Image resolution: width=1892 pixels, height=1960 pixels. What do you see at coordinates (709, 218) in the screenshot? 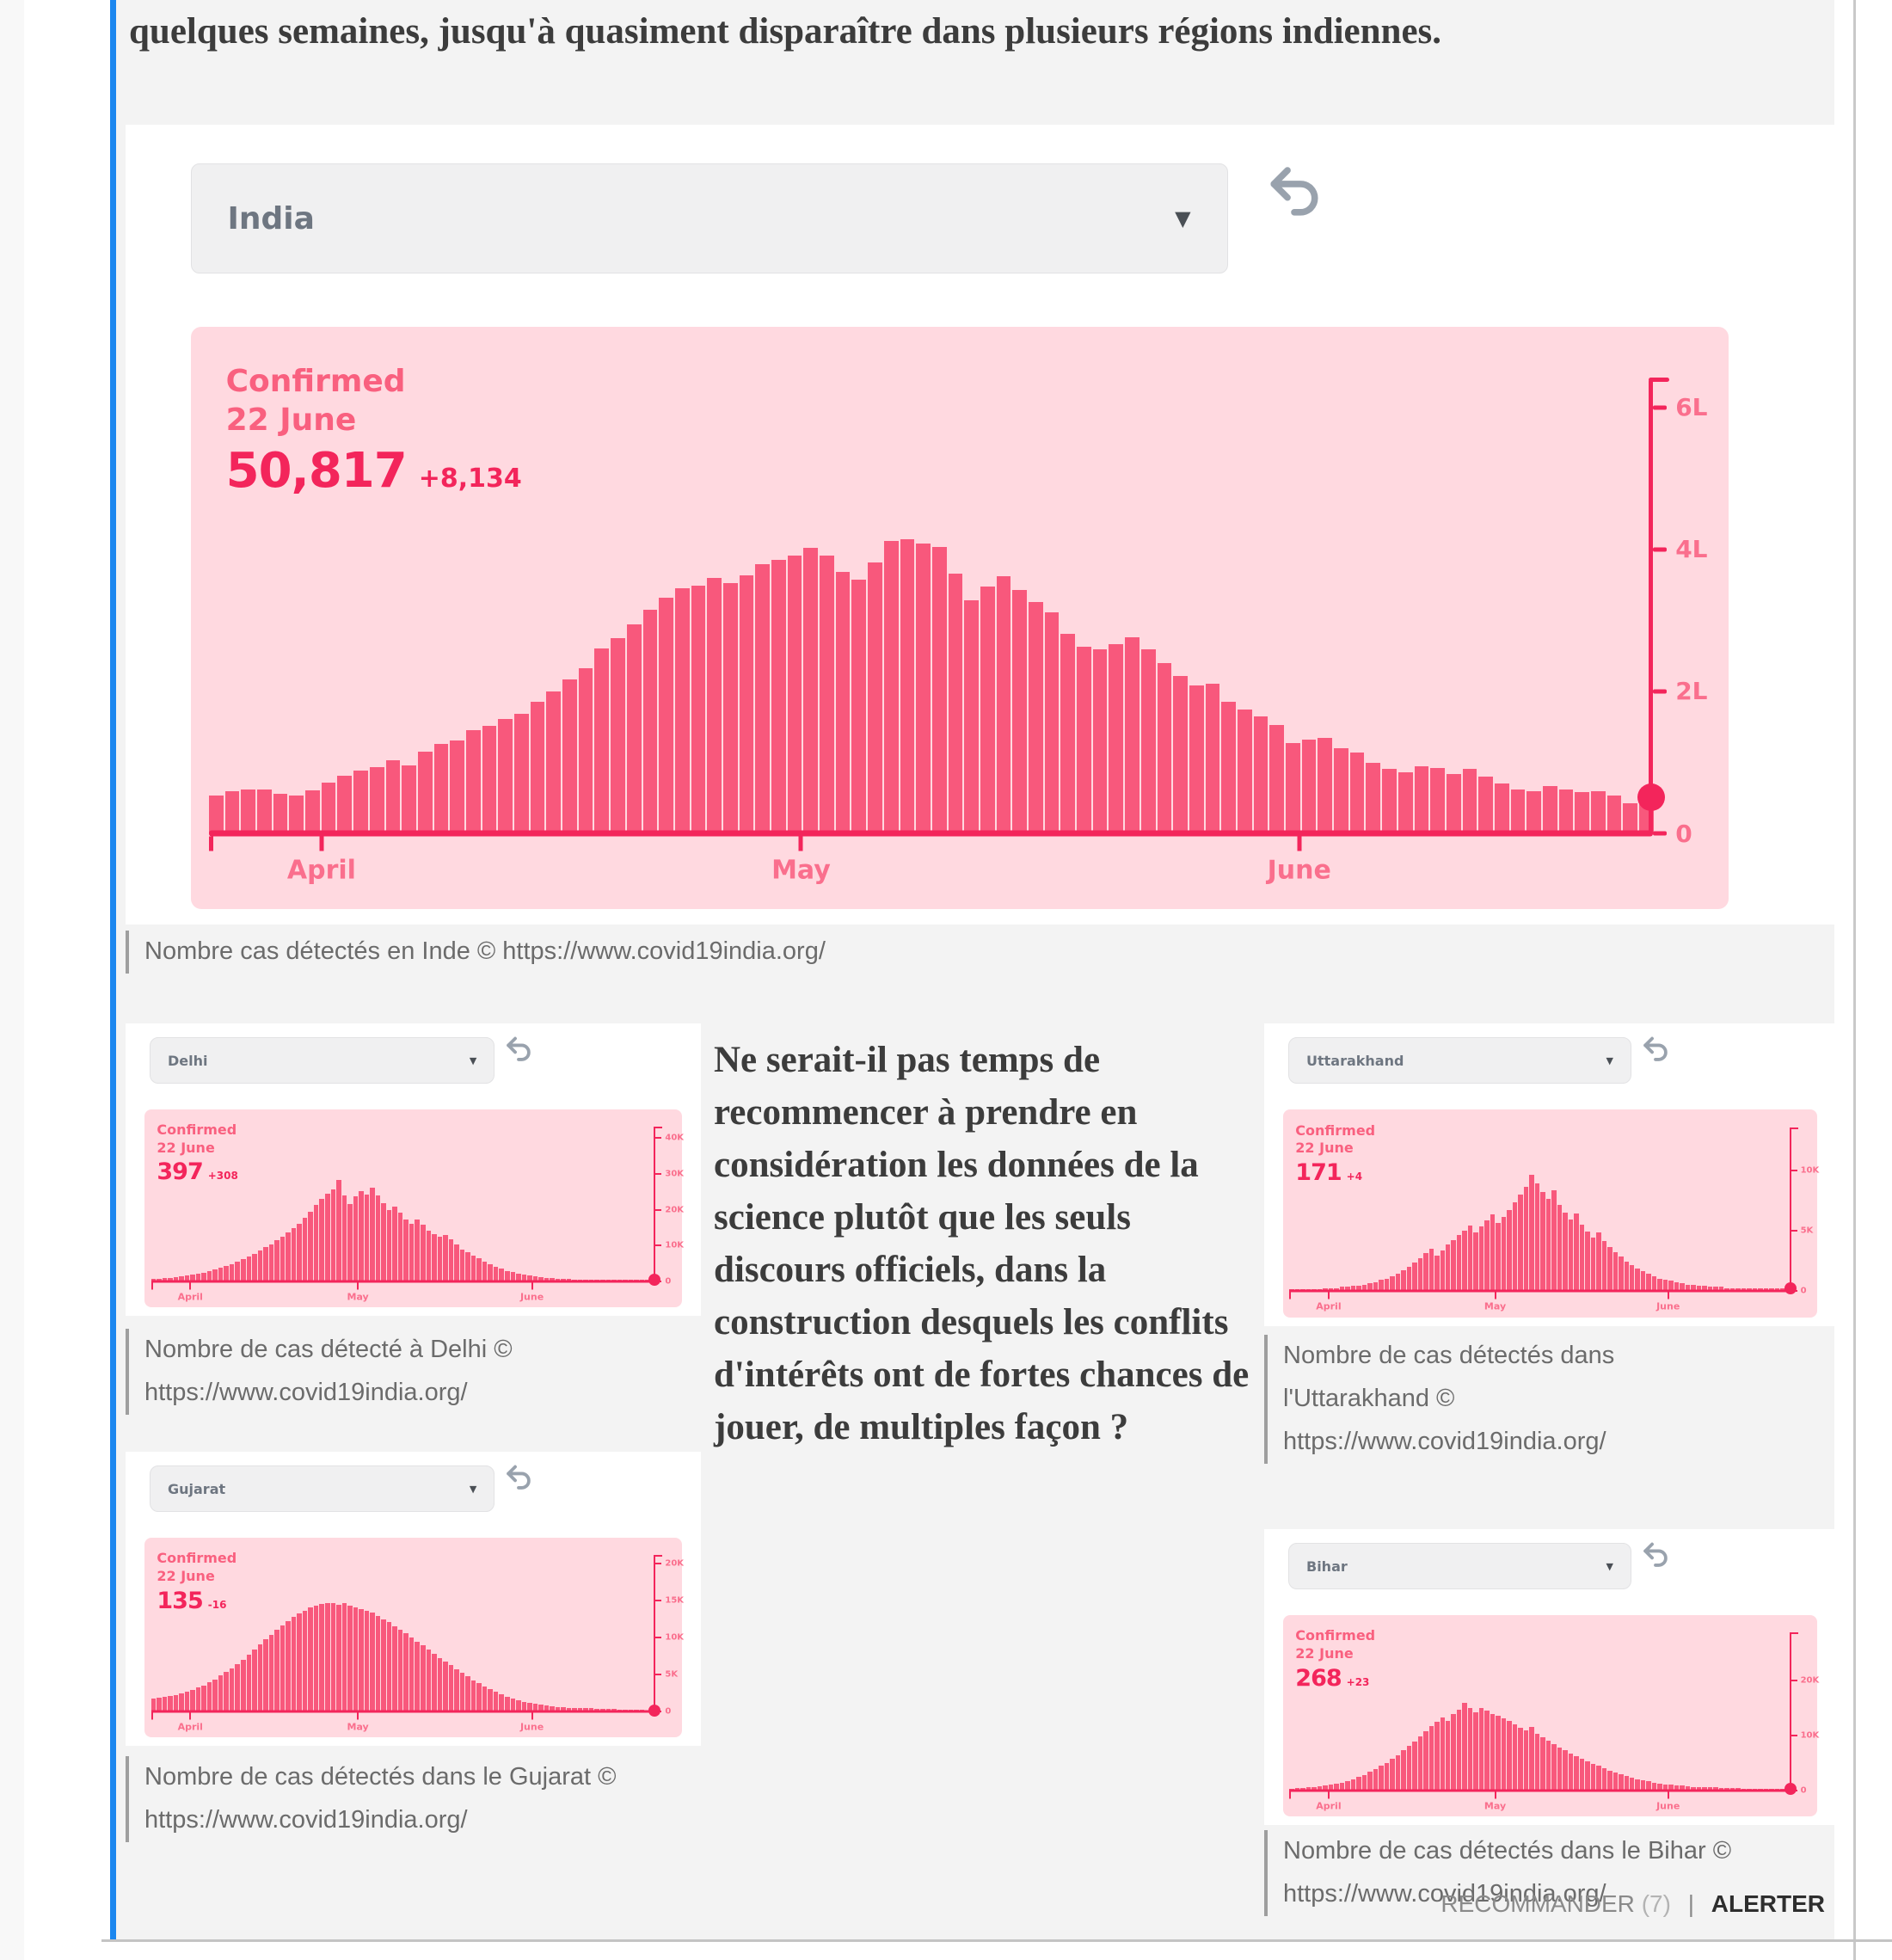
I see `region-select-india: India ▼` at bounding box center [709, 218].